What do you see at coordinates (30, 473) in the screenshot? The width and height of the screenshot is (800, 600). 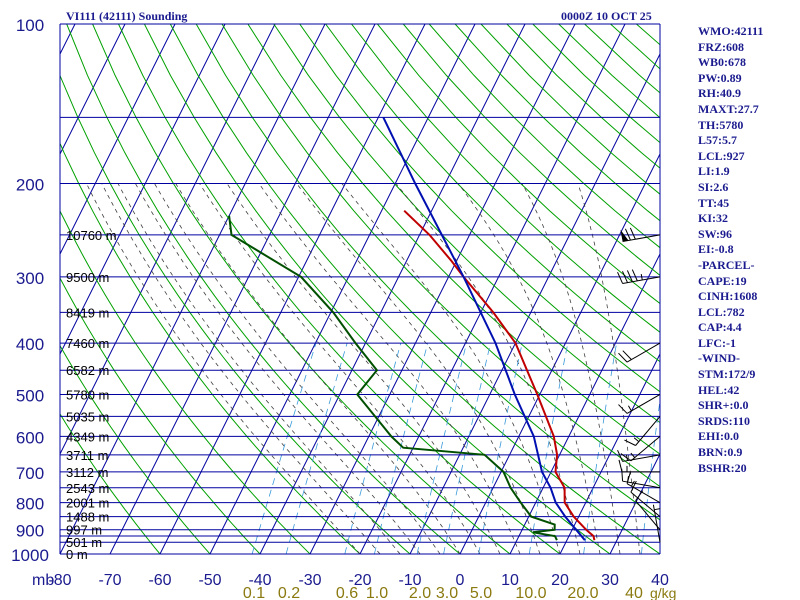 I see `pressure-tick-label: 700` at bounding box center [30, 473].